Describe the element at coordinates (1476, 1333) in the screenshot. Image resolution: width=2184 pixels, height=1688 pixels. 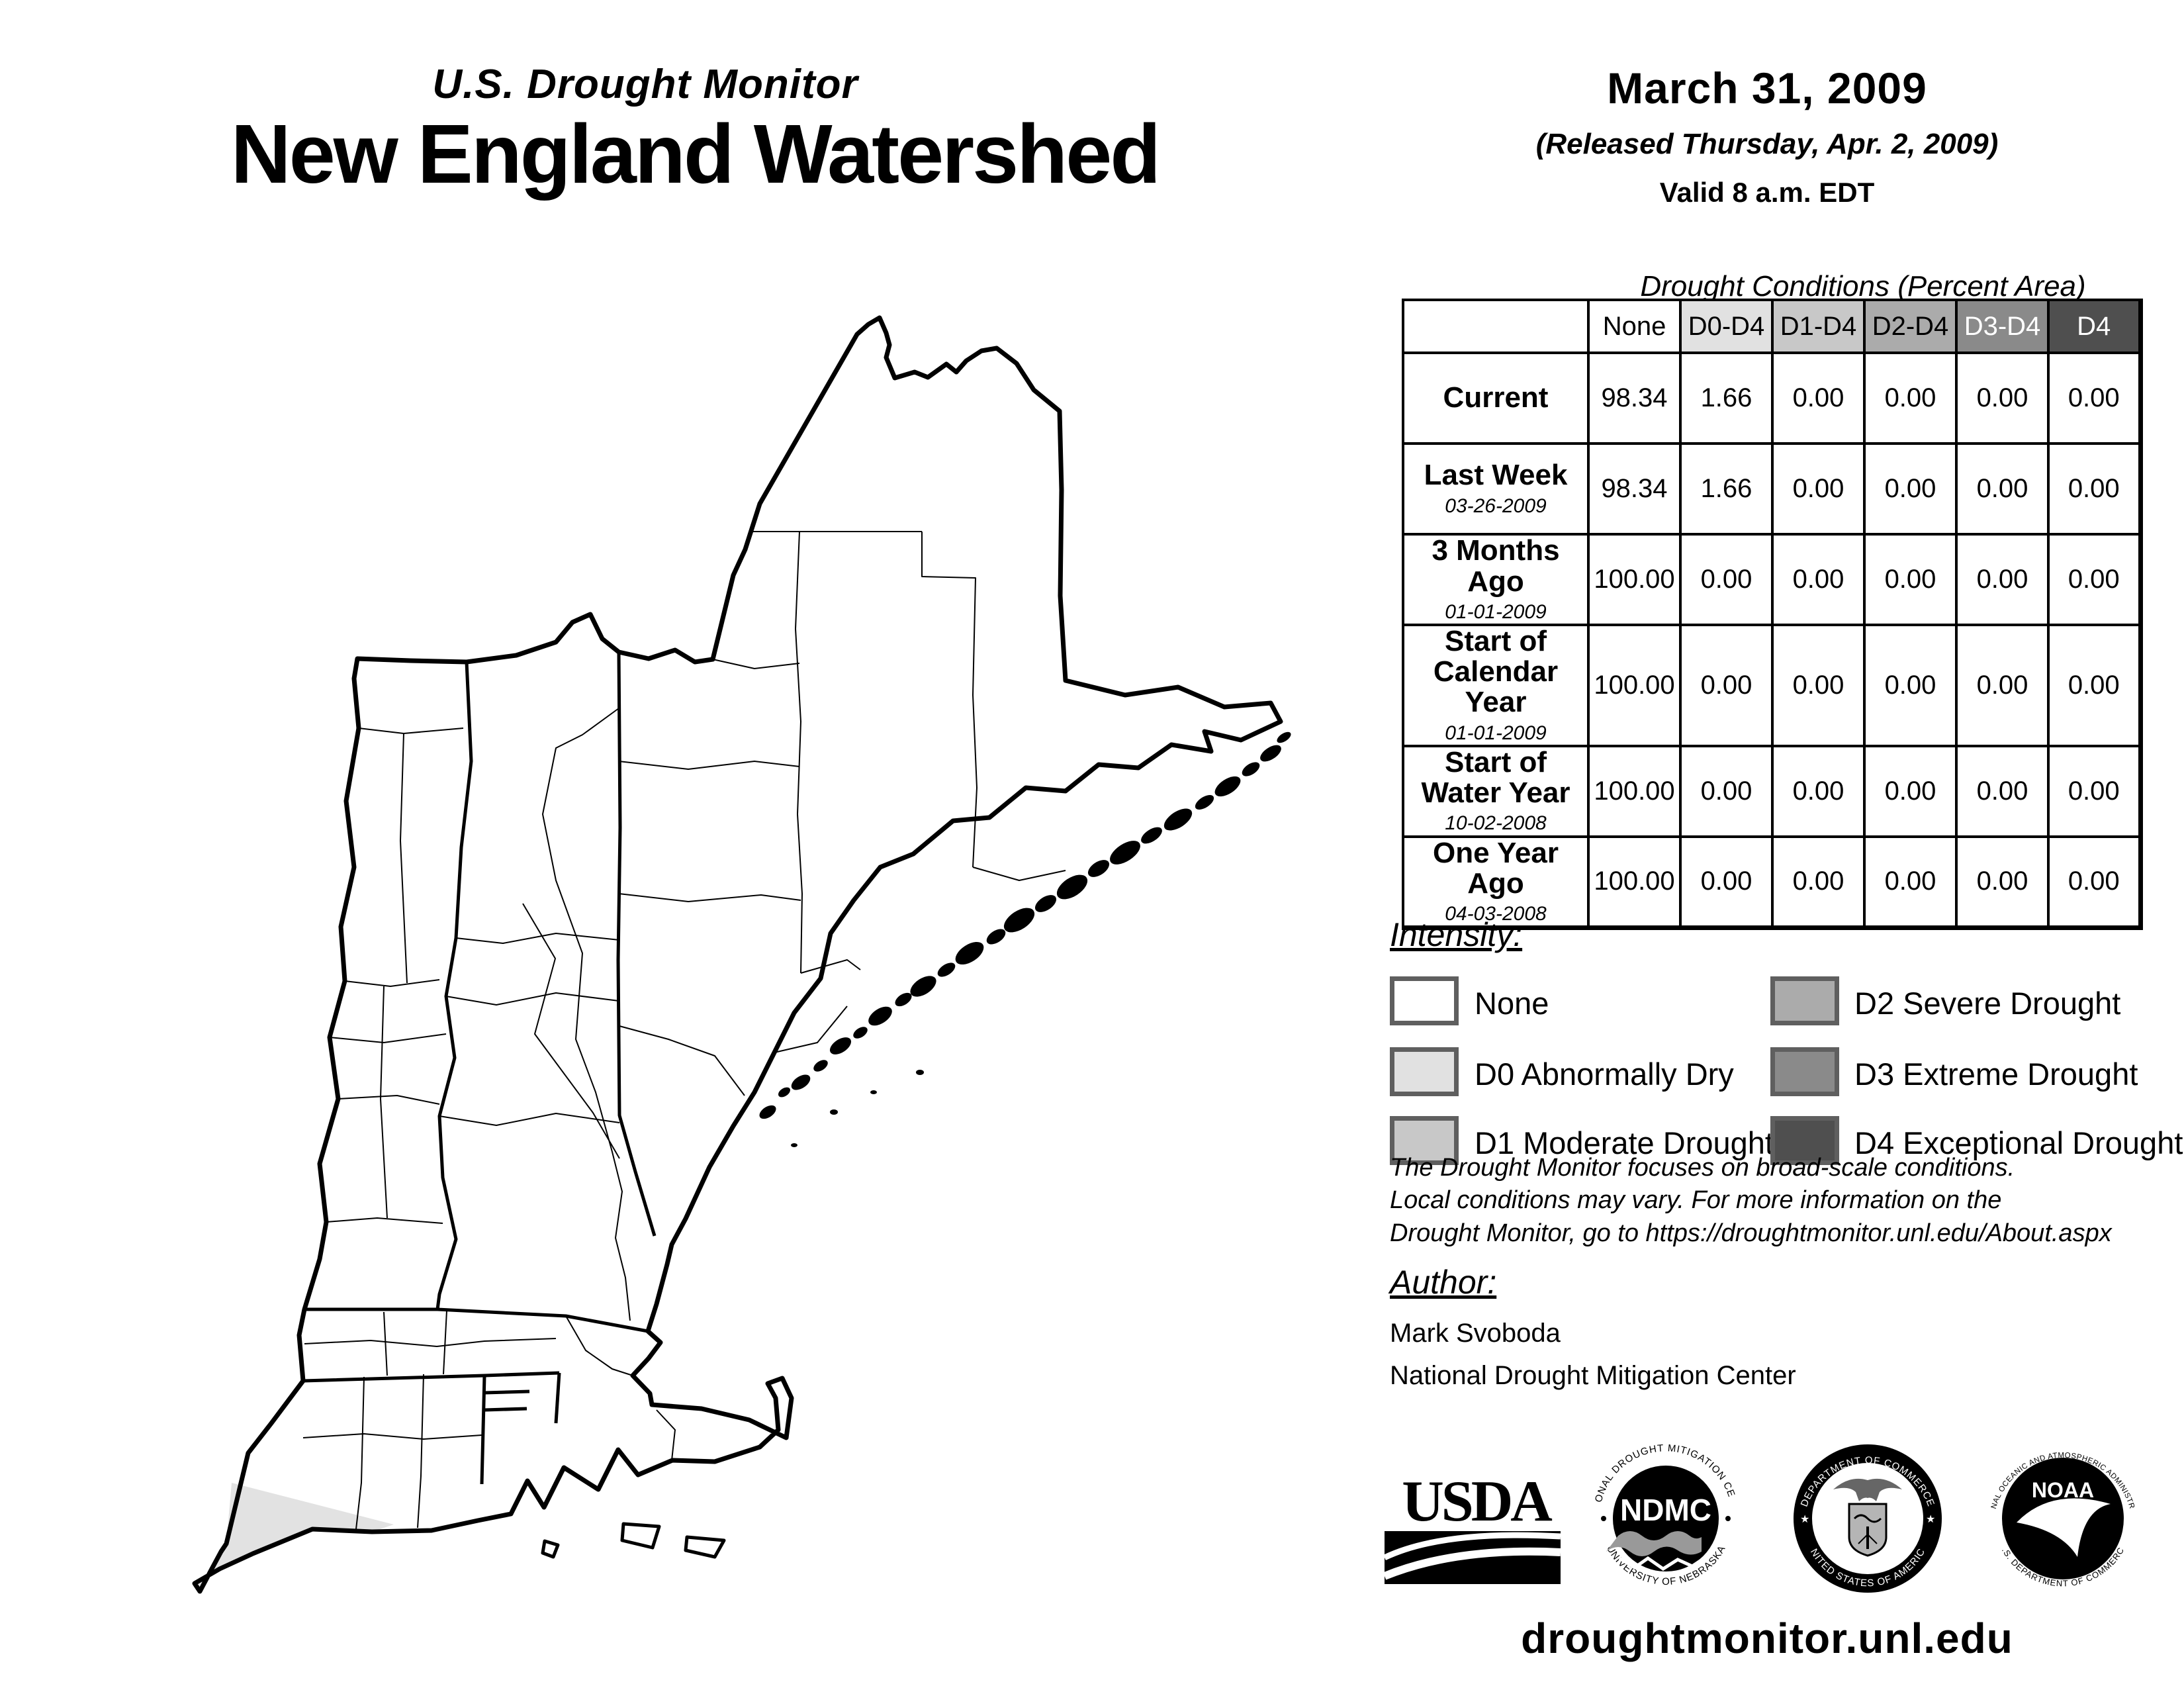
I see `author-name: Mark Svoboda` at that location.